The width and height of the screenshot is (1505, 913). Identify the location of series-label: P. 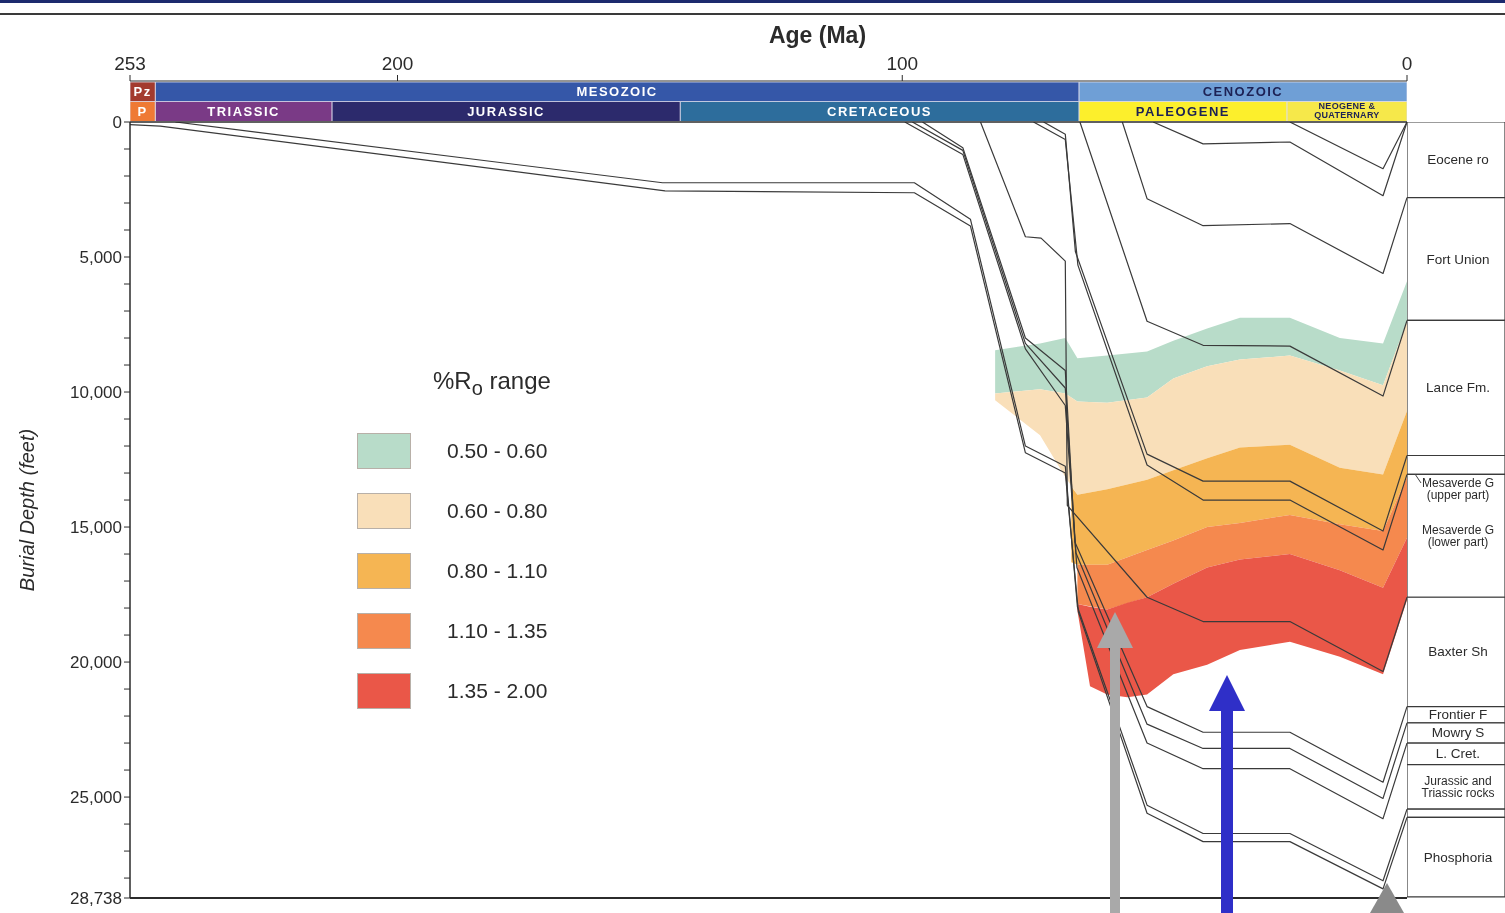
(142, 111).